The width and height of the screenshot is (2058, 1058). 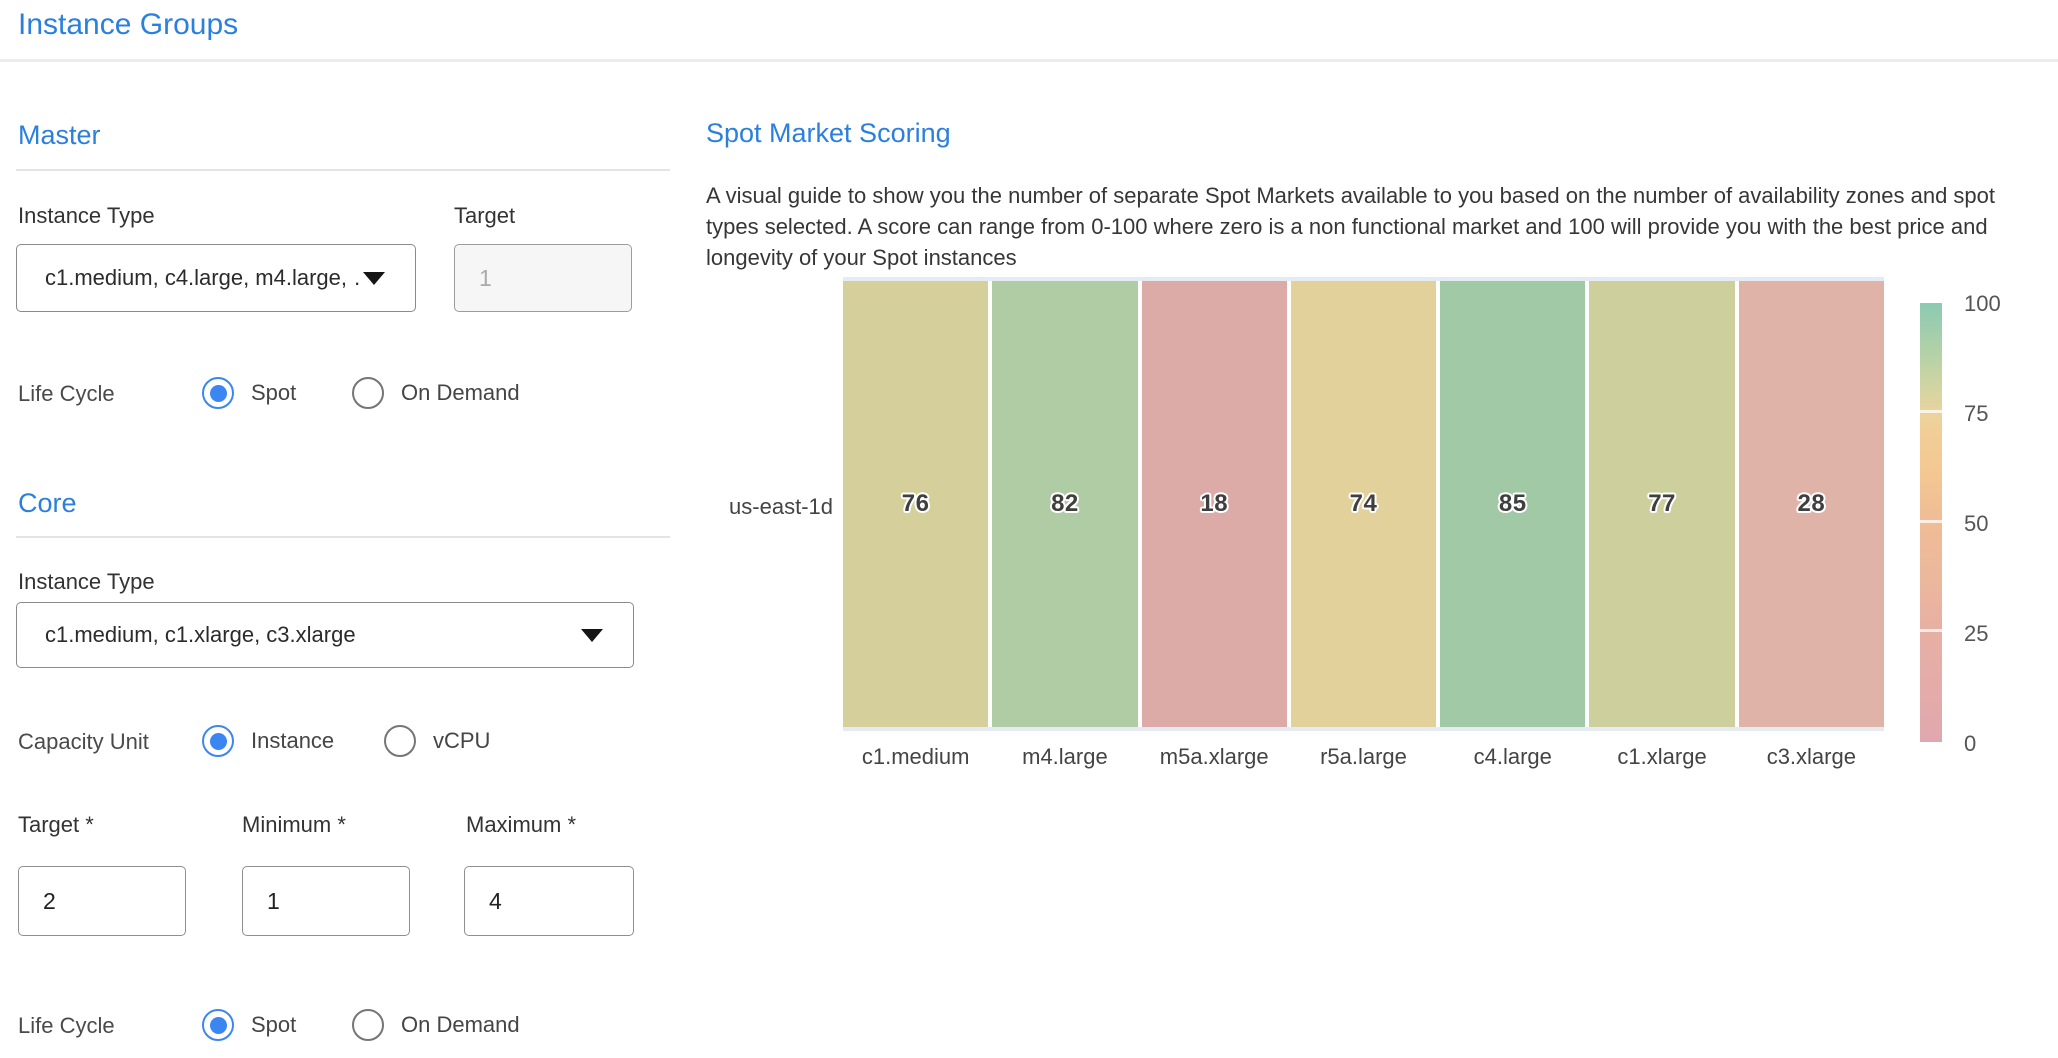 What do you see at coordinates (56, 824) in the screenshot?
I see `core-target-label: Target *` at bounding box center [56, 824].